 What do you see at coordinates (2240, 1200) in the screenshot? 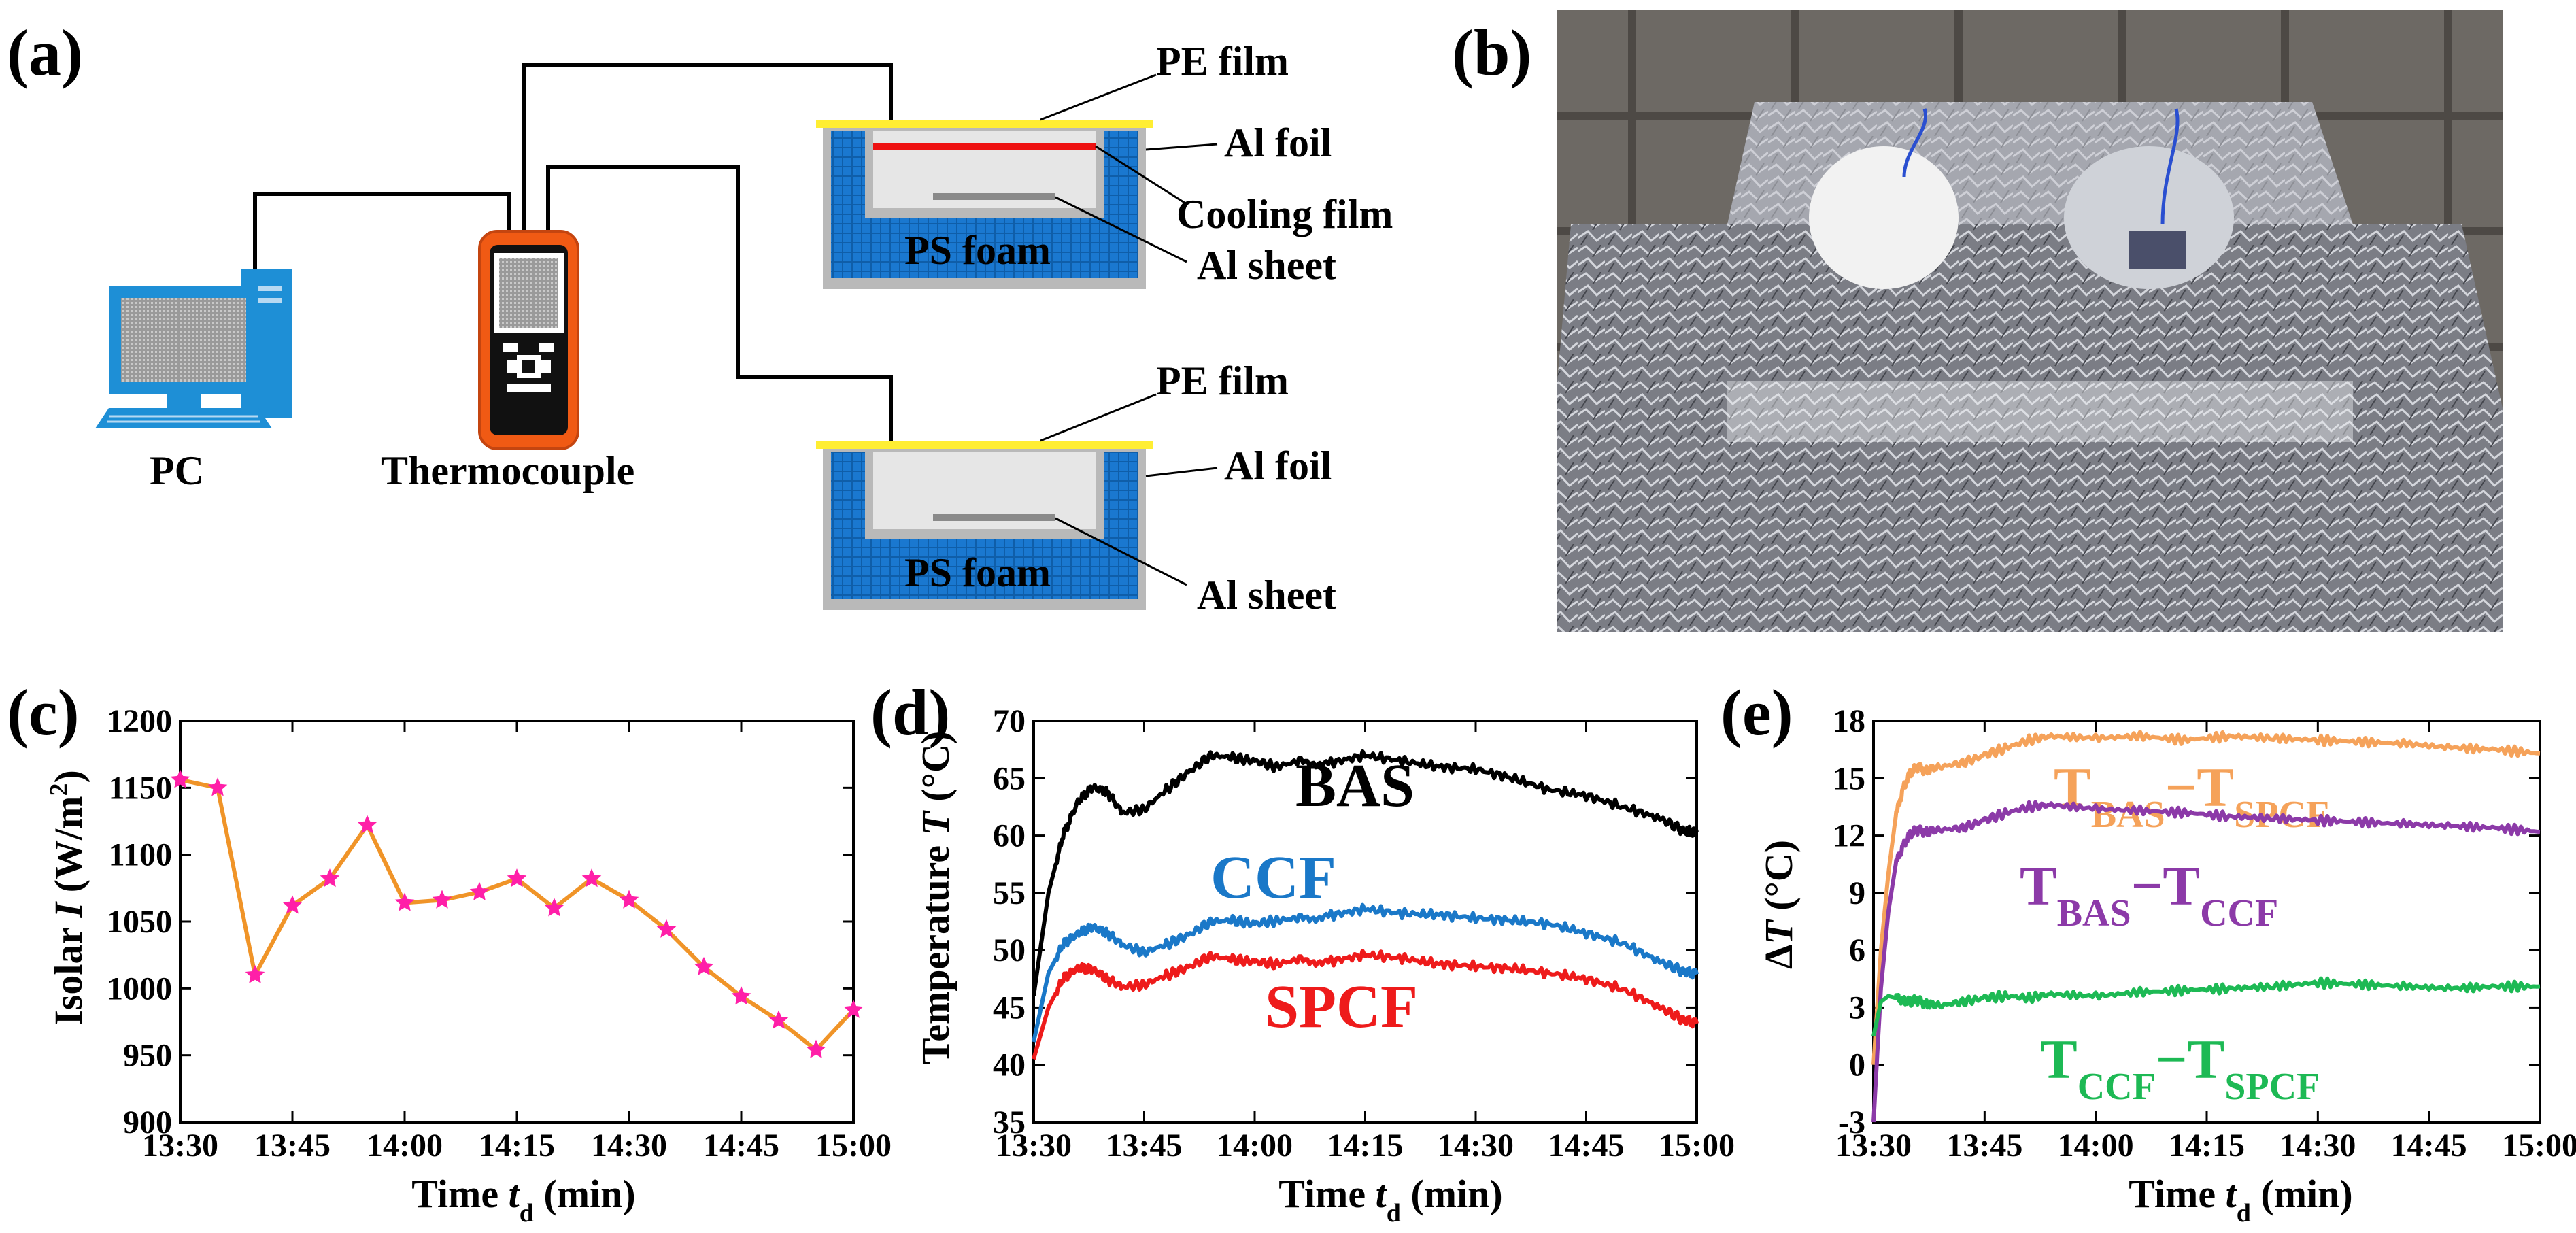
I see `chart-e-xlabel: Time td (min)` at bounding box center [2240, 1200].